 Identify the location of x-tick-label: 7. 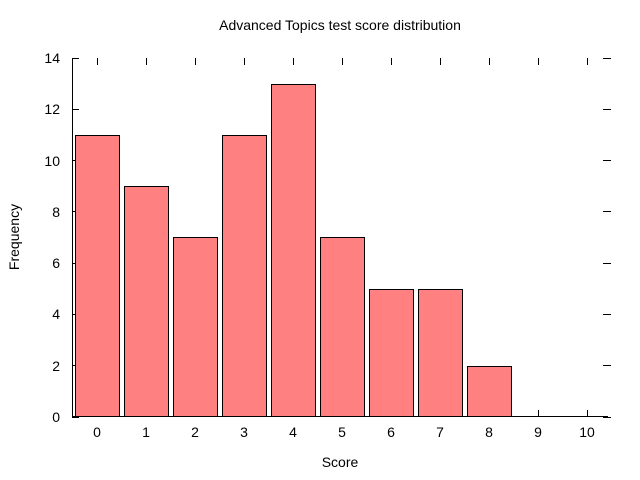
(440, 432).